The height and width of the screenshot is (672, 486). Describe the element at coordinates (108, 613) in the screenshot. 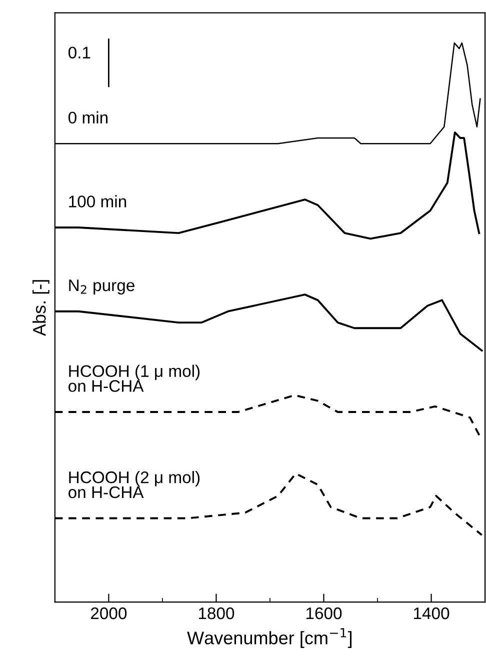

I see `x-tick-label: 2000` at that location.